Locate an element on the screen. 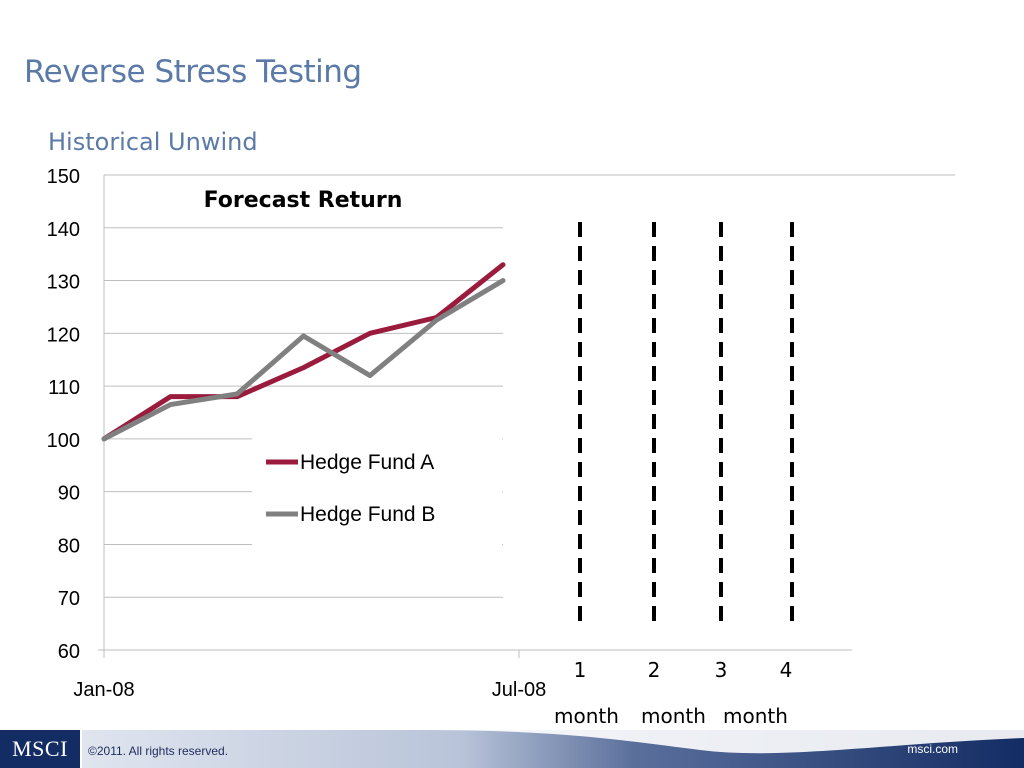 The width and height of the screenshot is (1024, 768). copyright-text: ©2011. All rights reserved. is located at coordinates (158, 751).